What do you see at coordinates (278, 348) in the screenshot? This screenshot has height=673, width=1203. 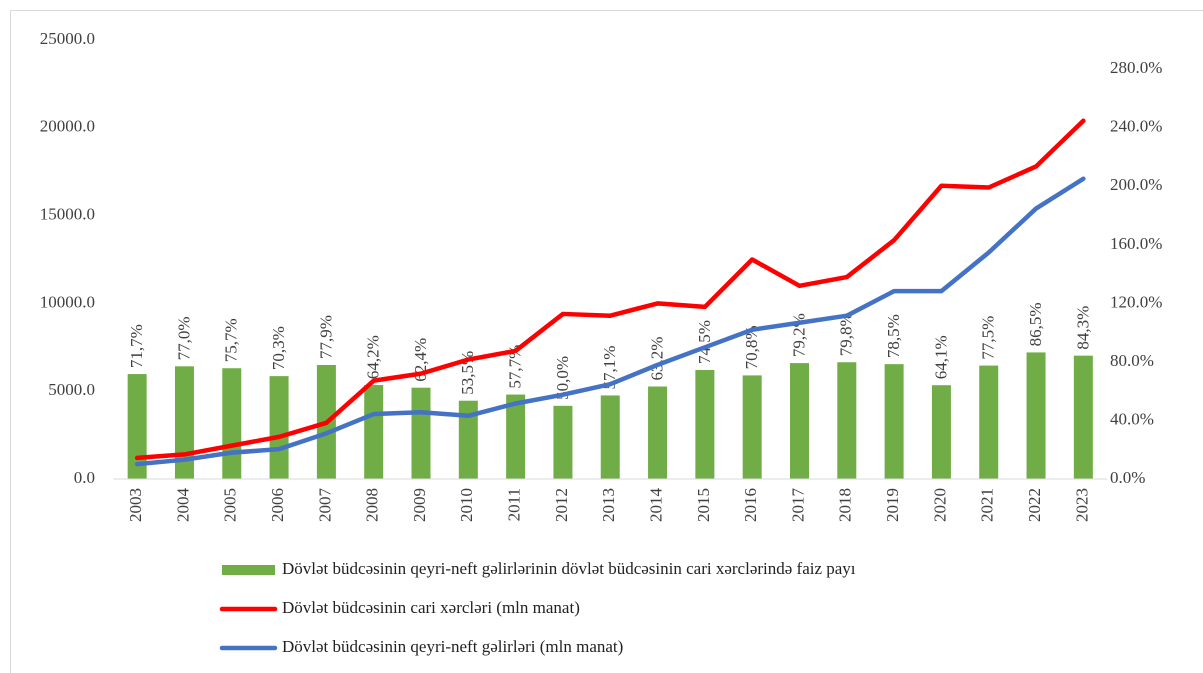 I see `data-label: 70,3%` at bounding box center [278, 348].